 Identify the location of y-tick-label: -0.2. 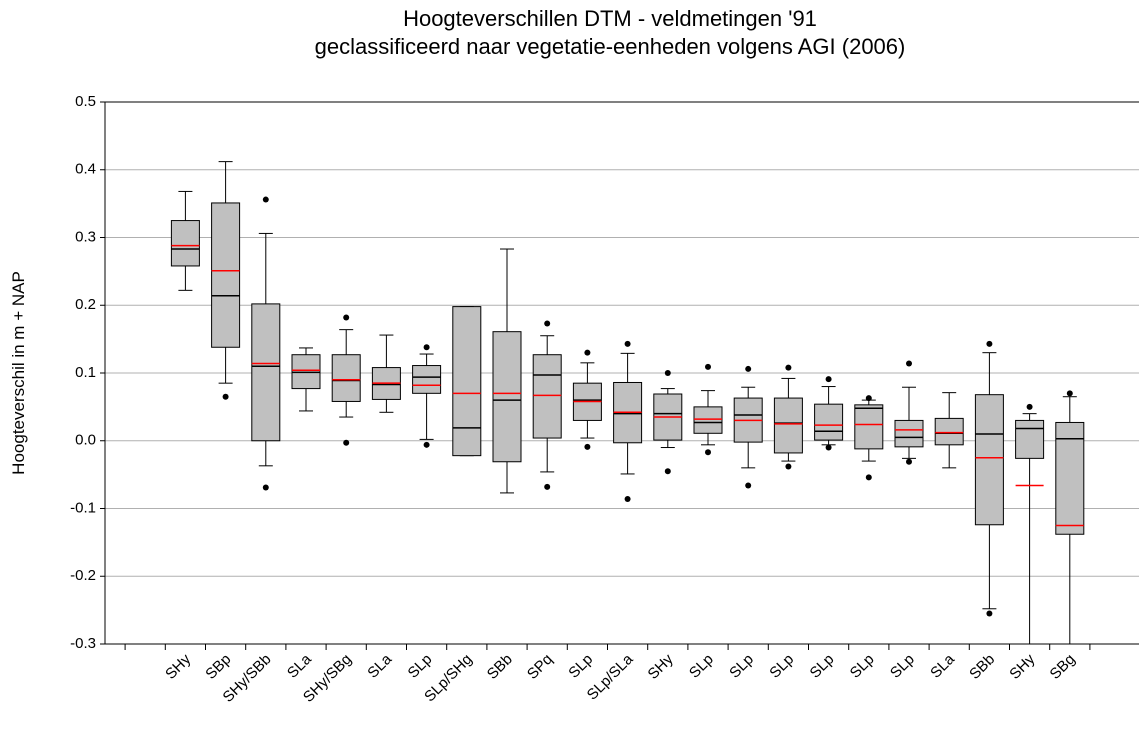
(83, 575).